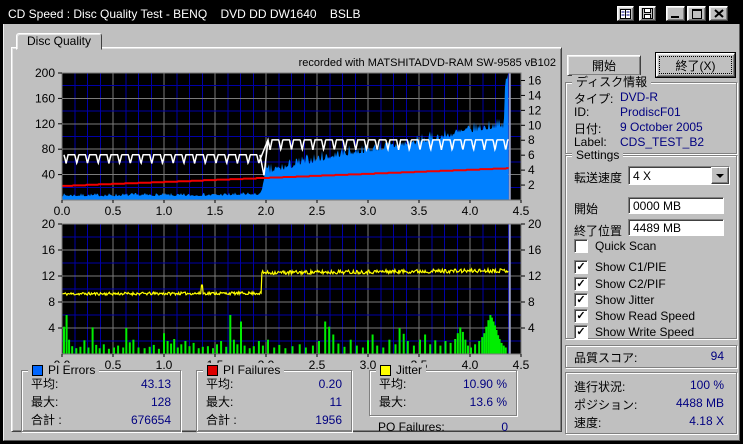  What do you see at coordinates (484, 384) in the screenshot?
I see `avg-value: 10.90 %` at bounding box center [484, 384].